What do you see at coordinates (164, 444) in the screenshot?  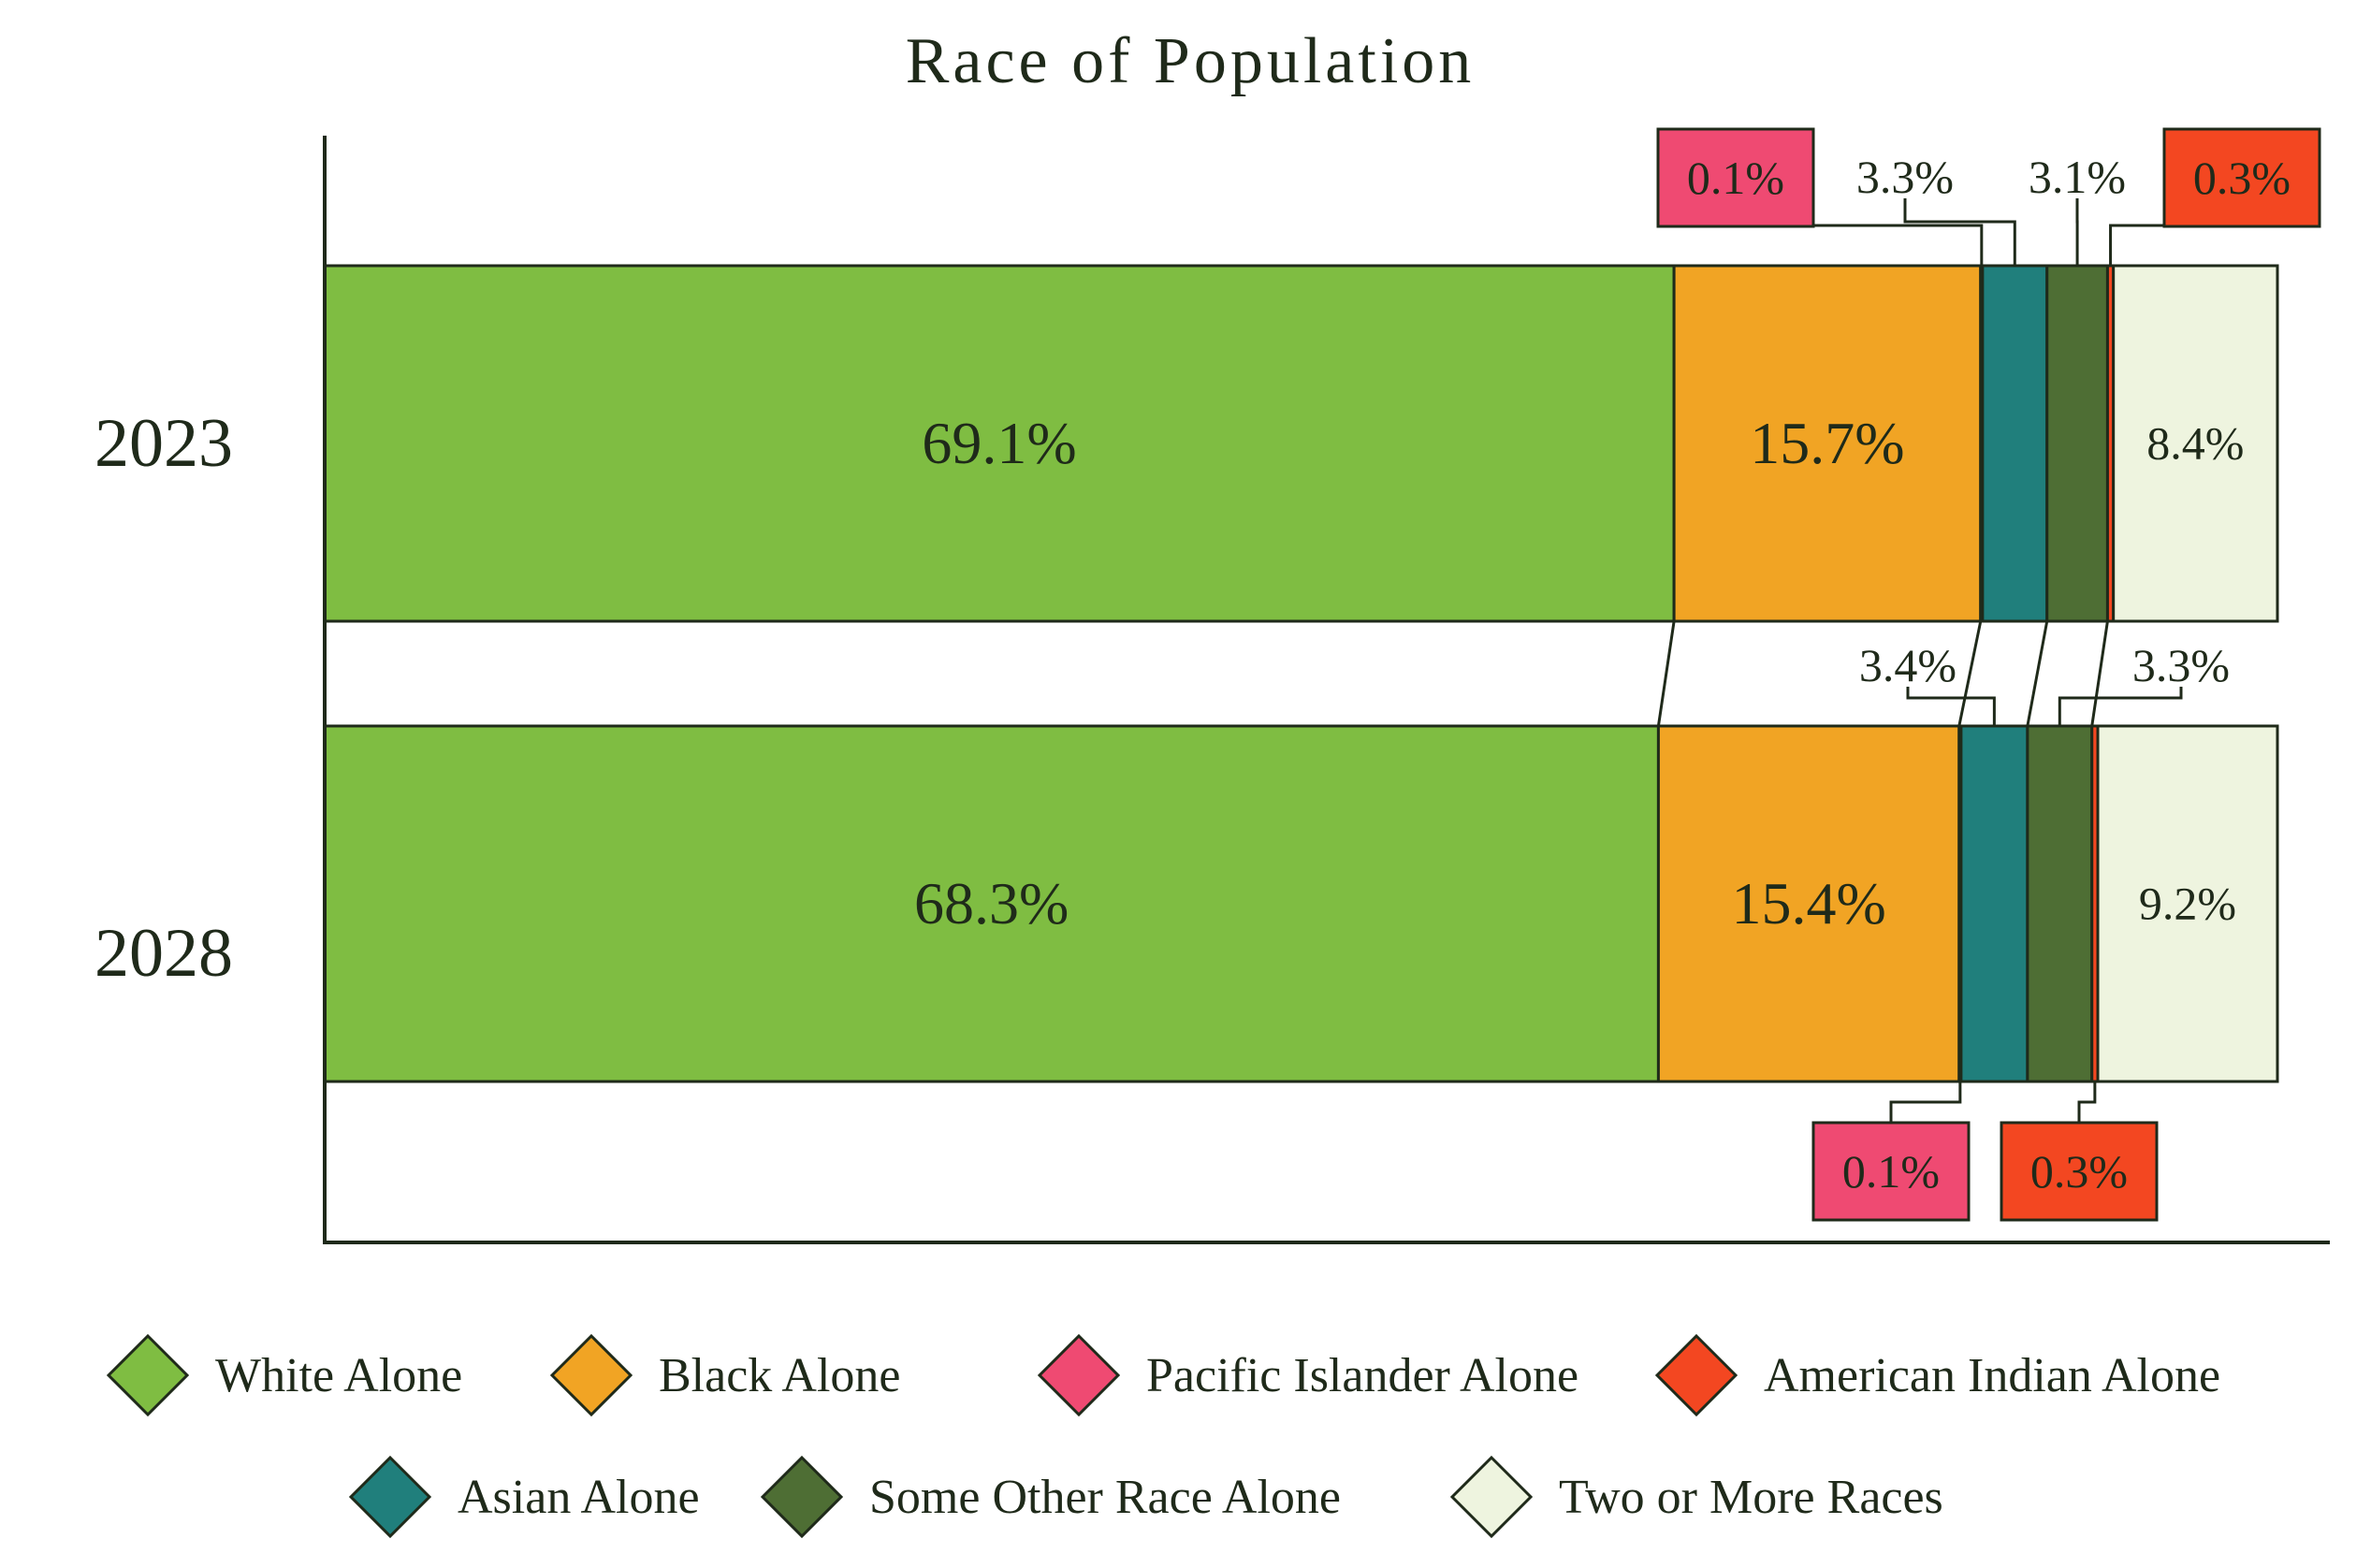 I see `category-label-2023: 2023` at bounding box center [164, 444].